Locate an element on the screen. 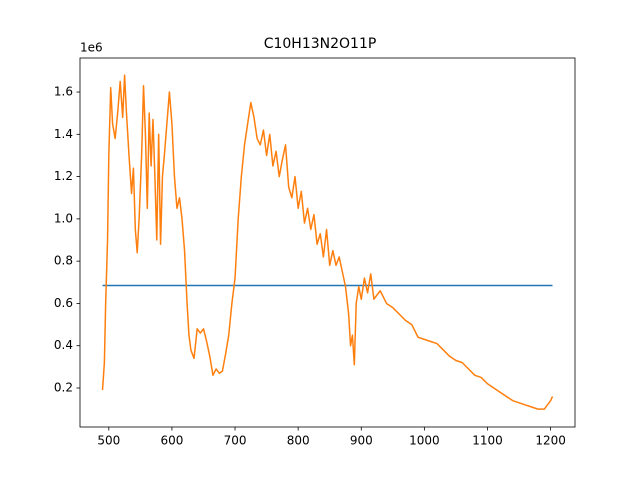 This screenshot has width=640, height=480. x-tick-label: 800 is located at coordinates (298, 441).